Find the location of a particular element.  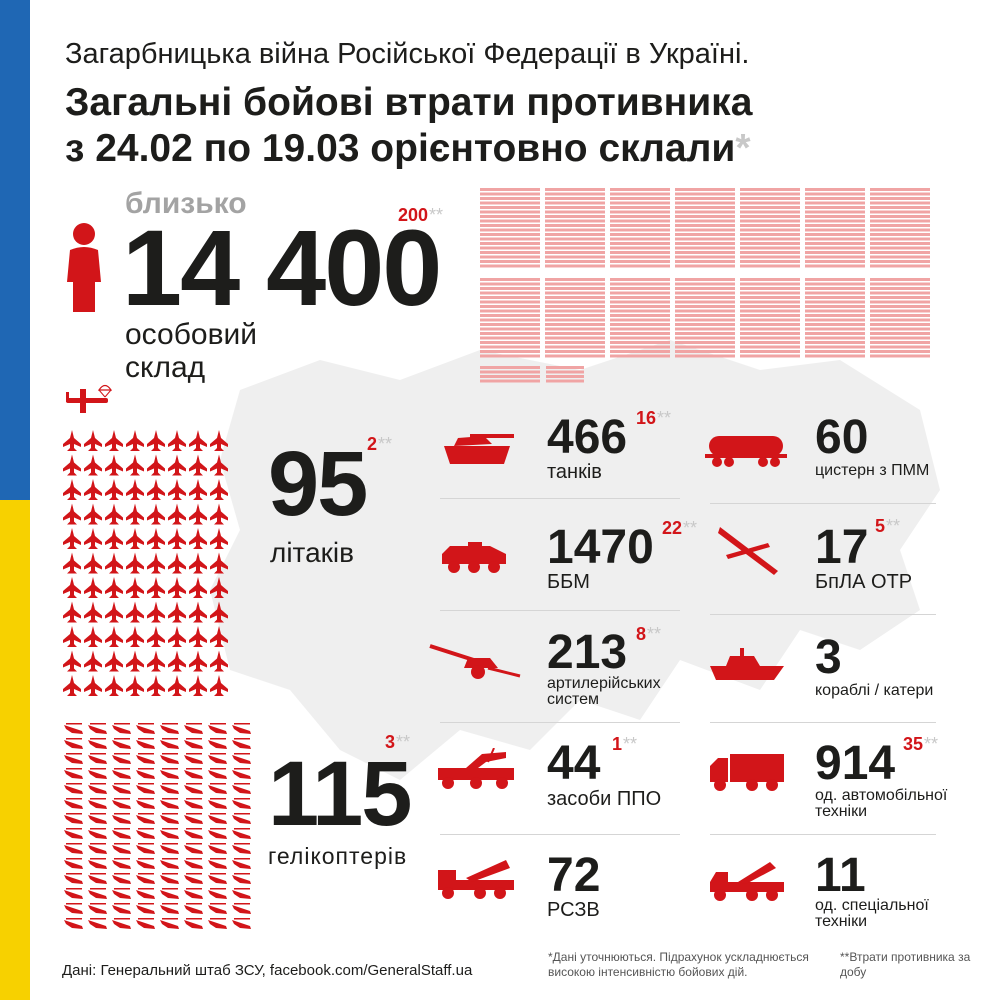

personnel-delta-value: 200 is located at coordinates (413, 215).